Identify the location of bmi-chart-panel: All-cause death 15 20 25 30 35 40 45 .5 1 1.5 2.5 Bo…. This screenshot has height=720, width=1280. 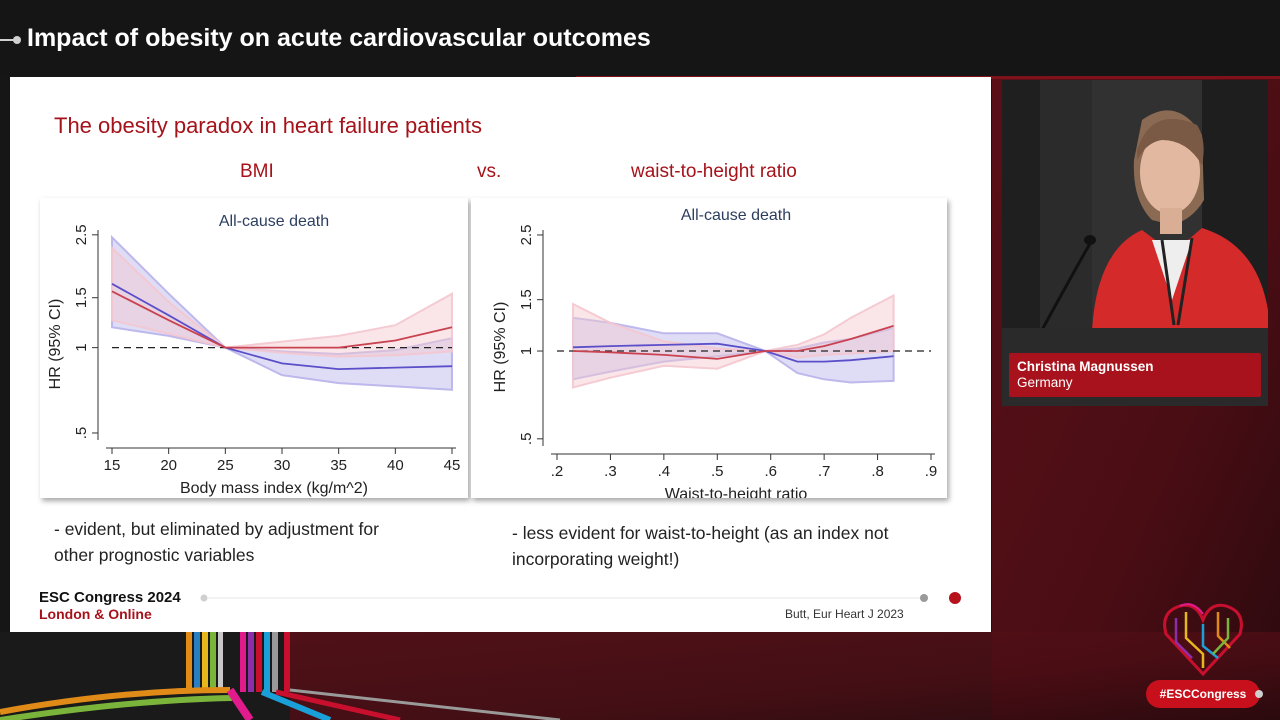
(254, 348).